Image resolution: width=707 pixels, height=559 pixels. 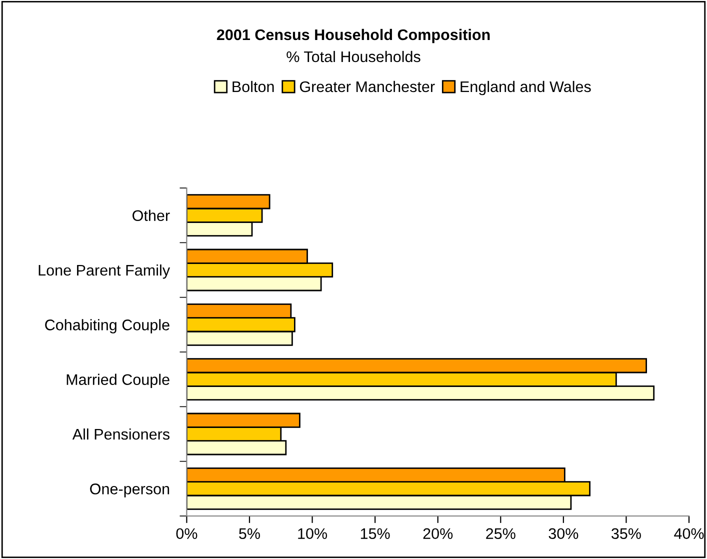 I want to click on x-tick-label: 10%, so click(x=313, y=534).